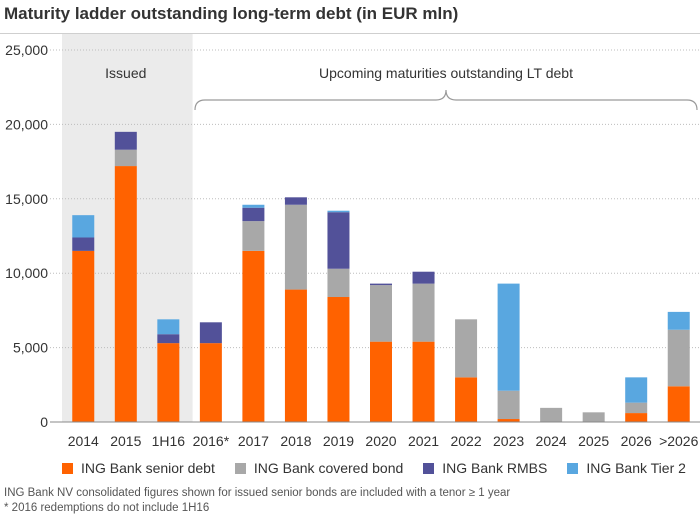 Image resolution: width=700 pixels, height=518 pixels. Describe the element at coordinates (148, 468) in the screenshot. I see `legend-label: ING Bank senior debt` at that location.